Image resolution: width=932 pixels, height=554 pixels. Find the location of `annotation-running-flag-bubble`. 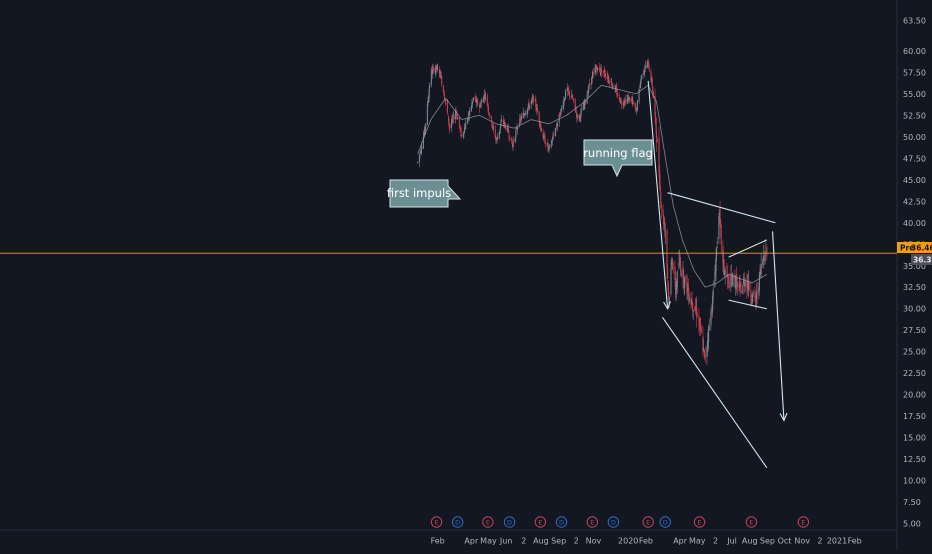

annotation-running-flag-bubble is located at coordinates (618, 158).